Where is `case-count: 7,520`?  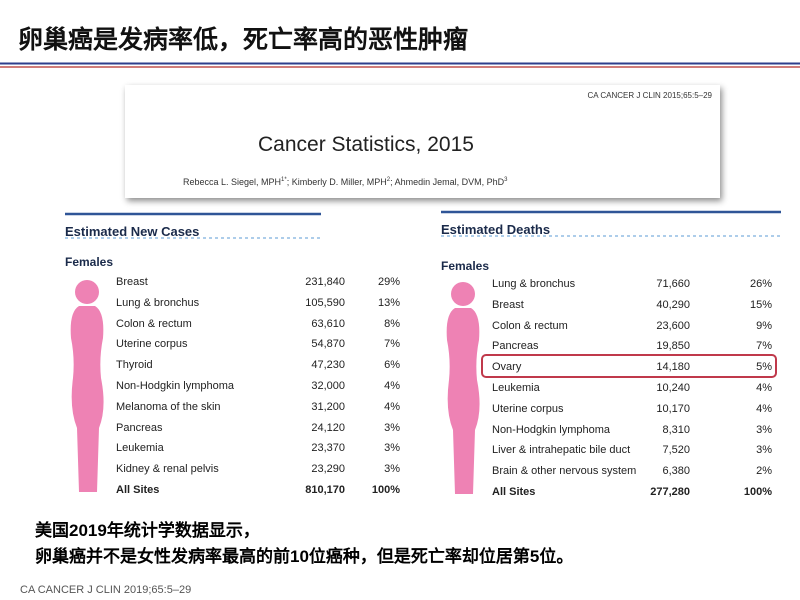 case-count: 7,520 is located at coordinates (676, 450).